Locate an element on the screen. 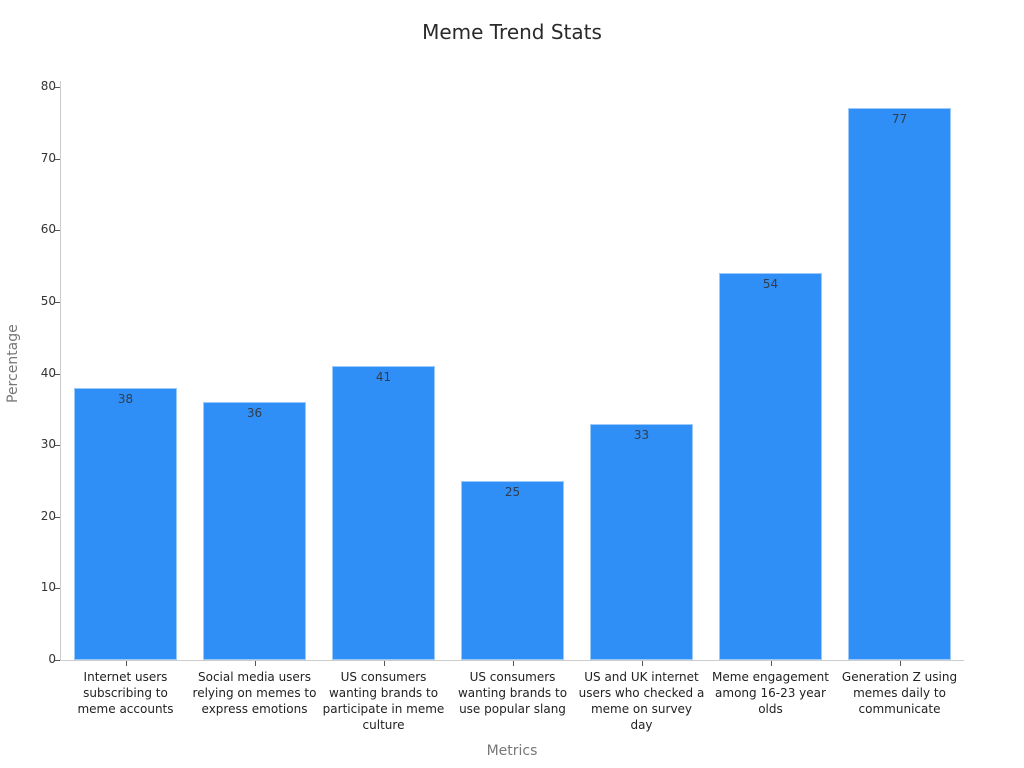 The image size is (1024, 768). bar: 77 is located at coordinates (899, 384).